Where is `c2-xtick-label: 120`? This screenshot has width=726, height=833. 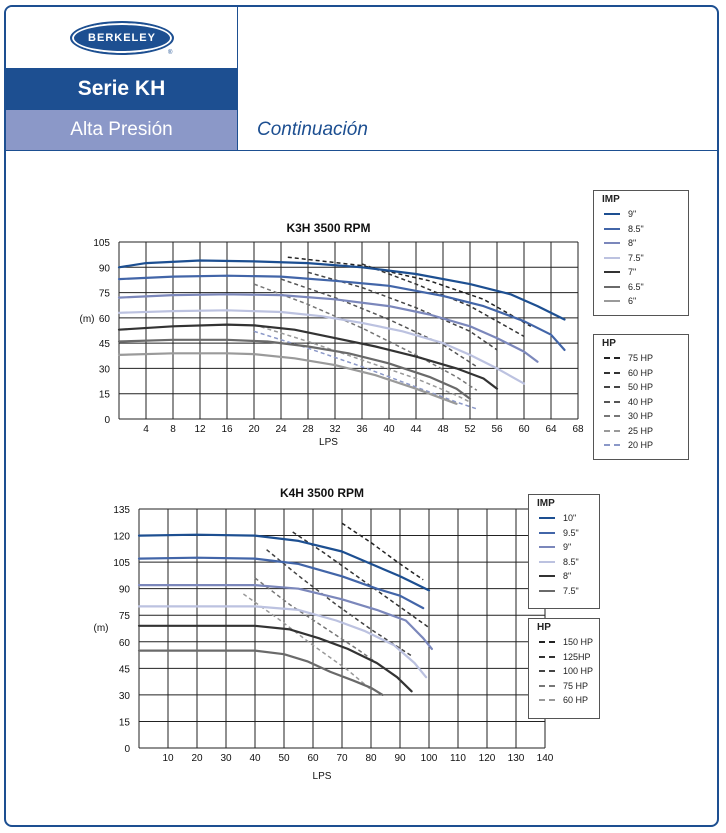 c2-xtick-label: 120 is located at coordinates (487, 758).